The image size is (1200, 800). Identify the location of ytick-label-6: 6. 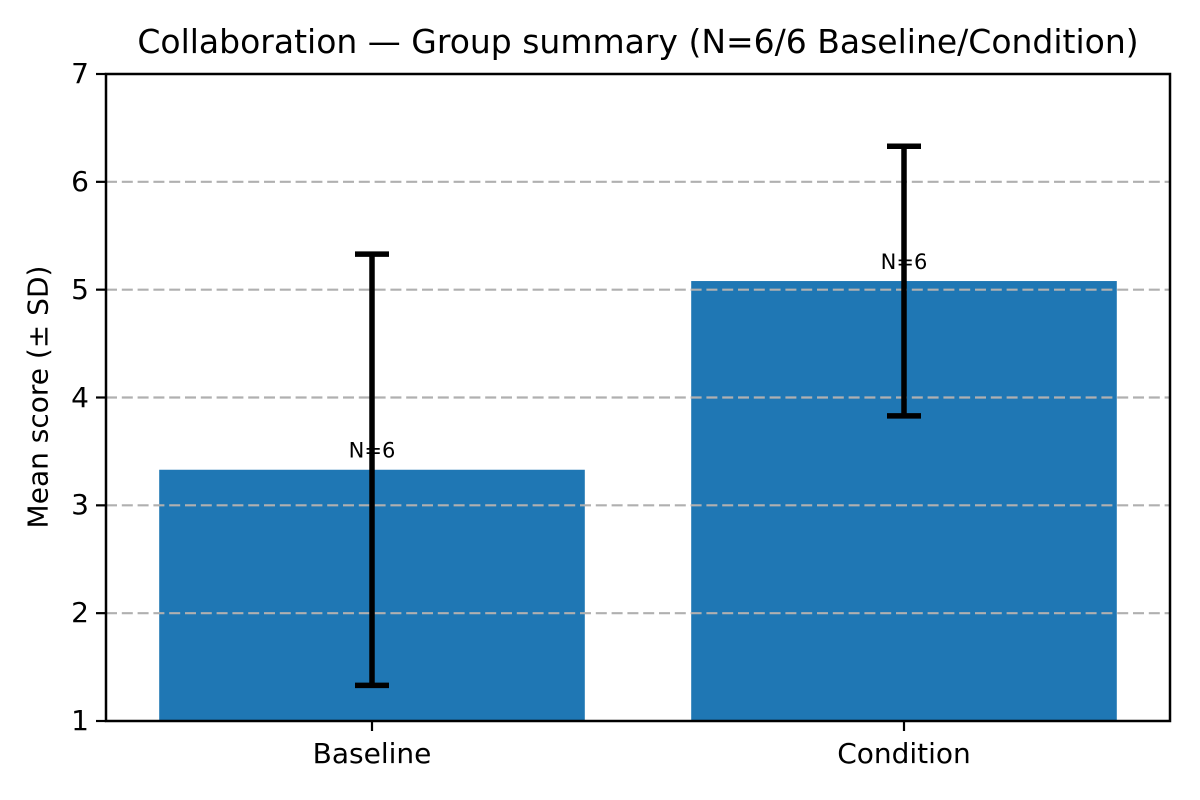
(80, 181).